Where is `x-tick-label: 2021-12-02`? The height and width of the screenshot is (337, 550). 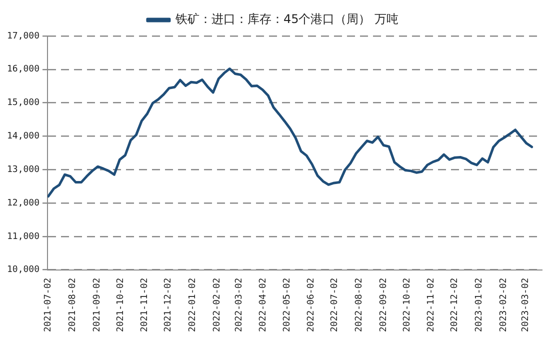 x-tick-label: 2021-12-02 is located at coordinates (169, 305).